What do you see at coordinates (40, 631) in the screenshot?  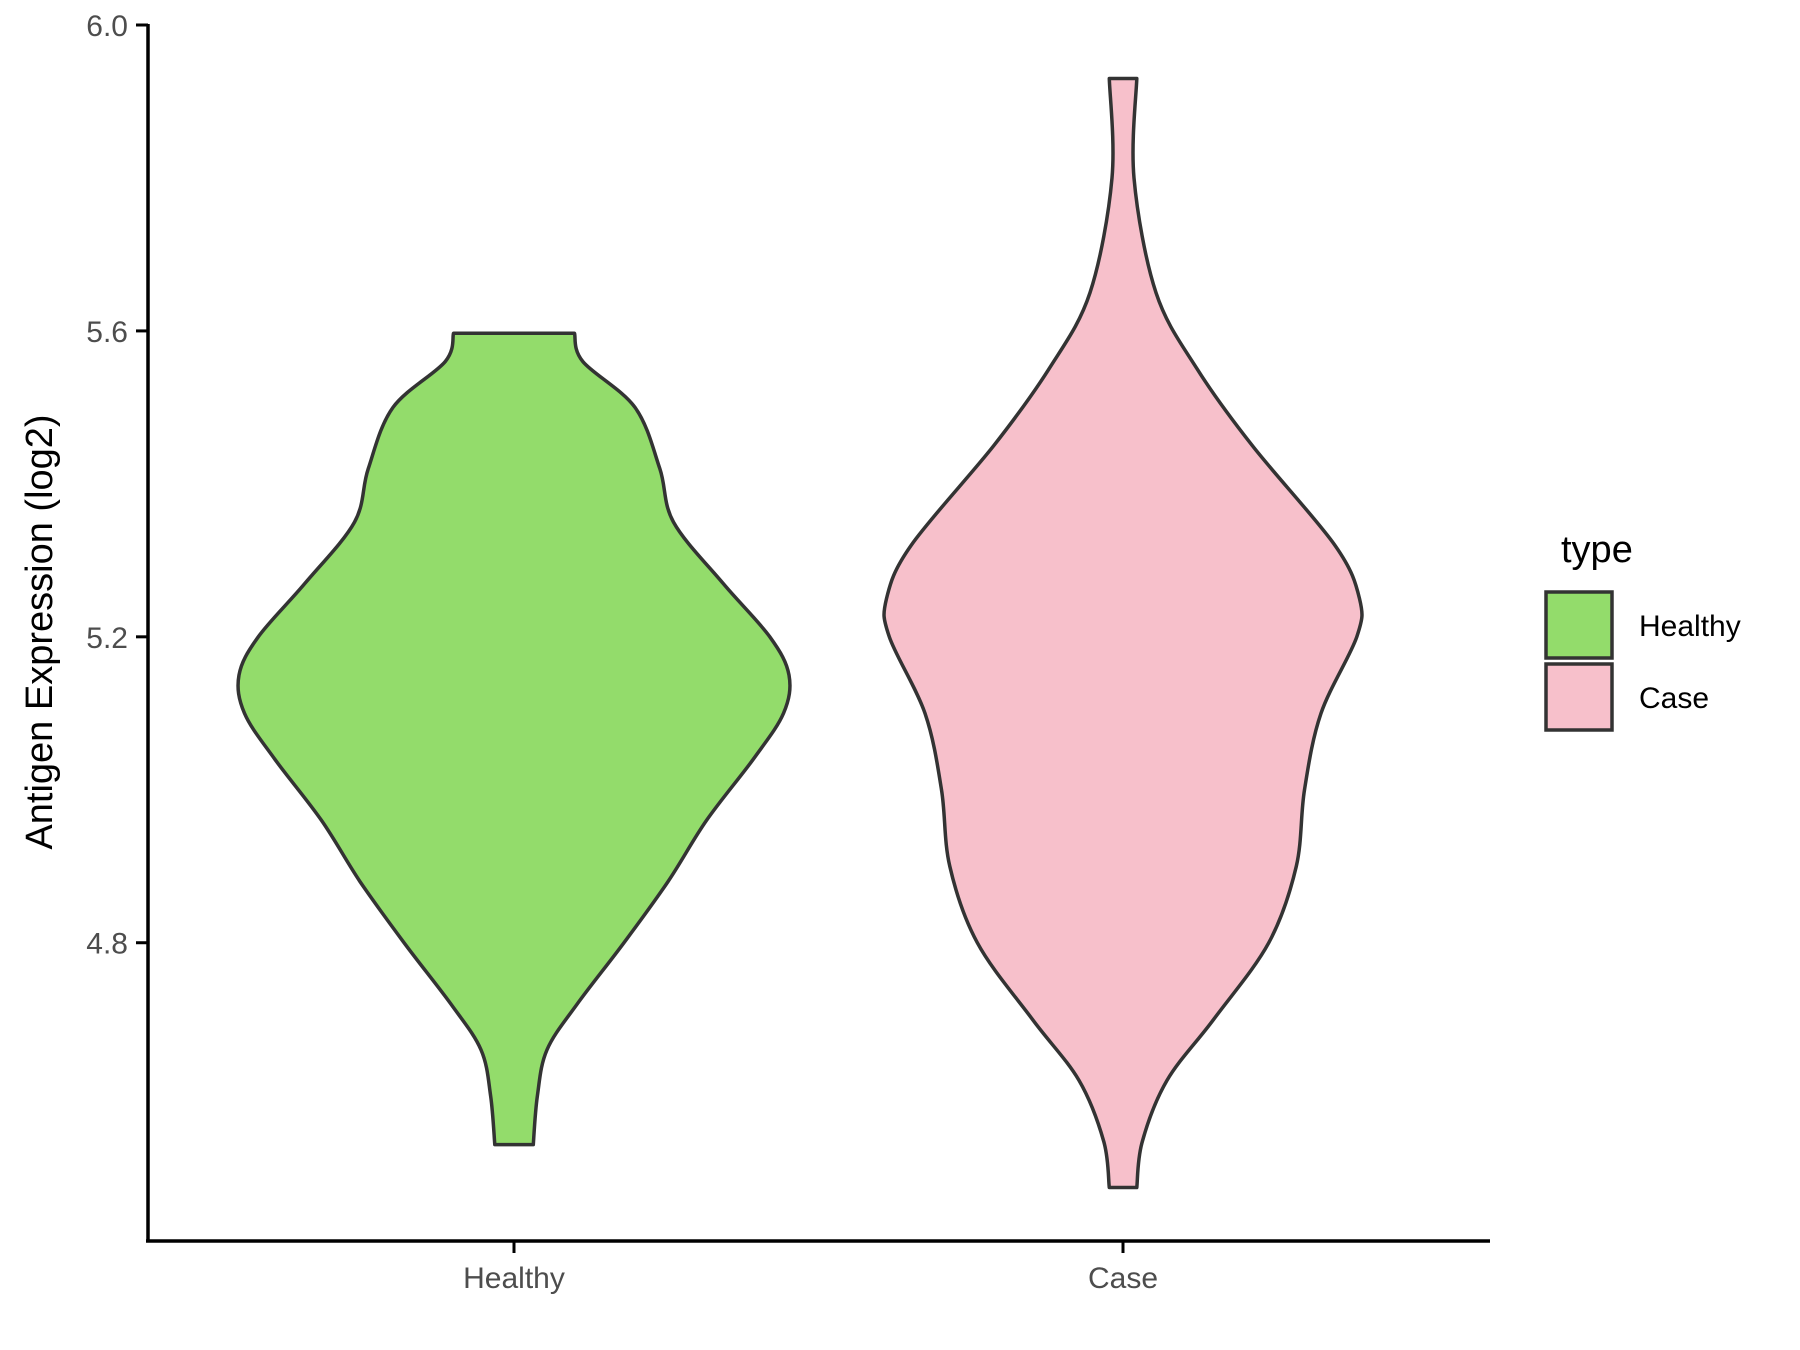 I see `y-axis-title: Antigen Expression (log2)` at bounding box center [40, 631].